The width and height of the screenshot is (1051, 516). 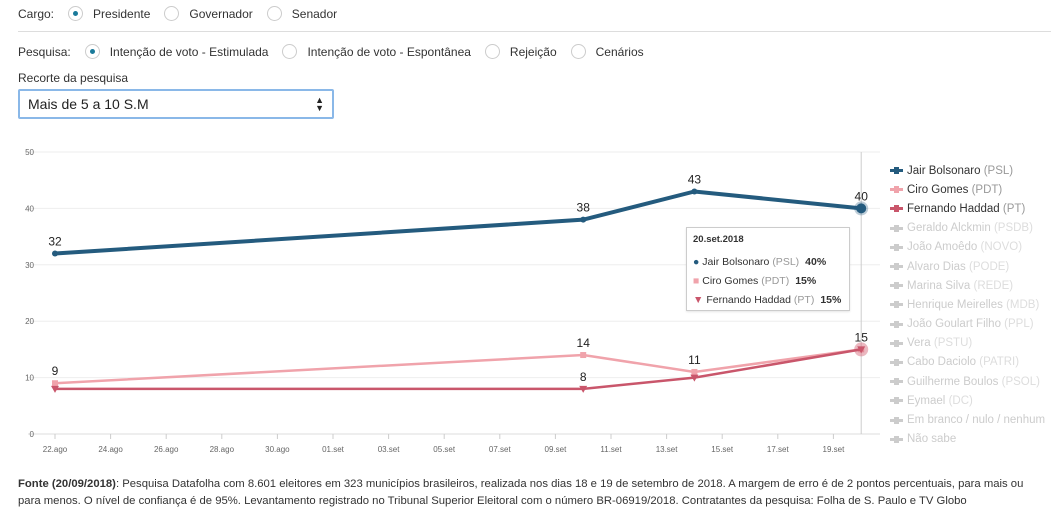 I want to click on legend-name: Em branco / nulo / nenhum, so click(x=976, y=420).